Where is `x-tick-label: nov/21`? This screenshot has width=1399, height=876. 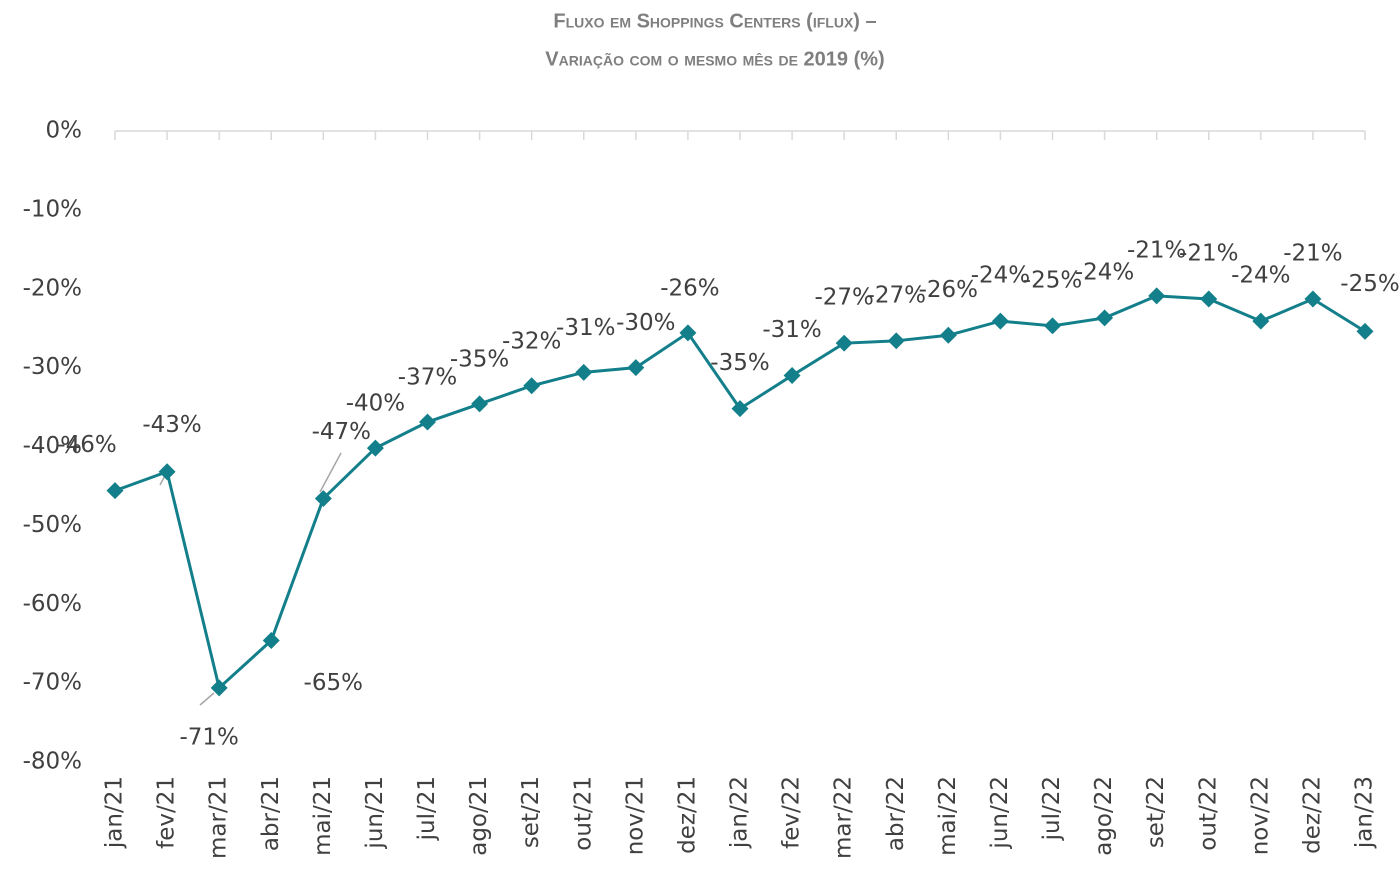 x-tick-label: nov/21 is located at coordinates (635, 815).